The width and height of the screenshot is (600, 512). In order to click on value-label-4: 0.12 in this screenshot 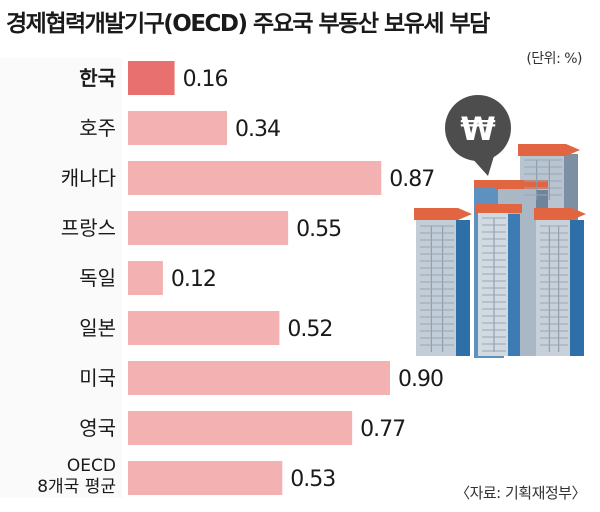, I will do `click(193, 279)`.